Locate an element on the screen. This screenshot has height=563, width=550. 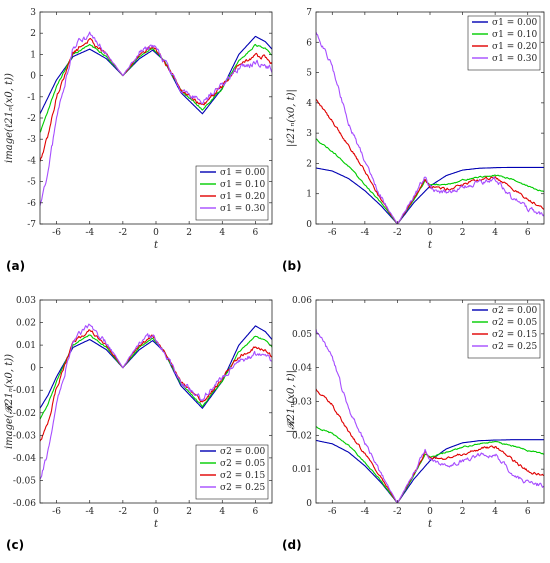
y-tick-label: 0.03 is located at coordinates (302, 403).